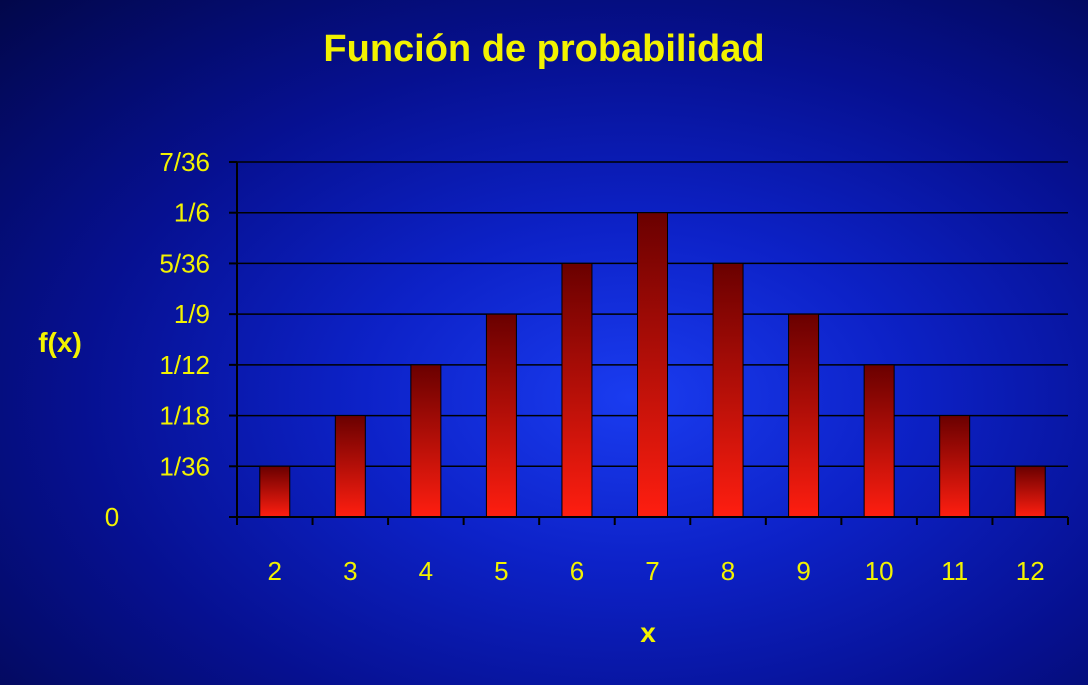 The image size is (1088, 685). What do you see at coordinates (648, 632) in the screenshot?
I see `x-axis-label: x` at bounding box center [648, 632].